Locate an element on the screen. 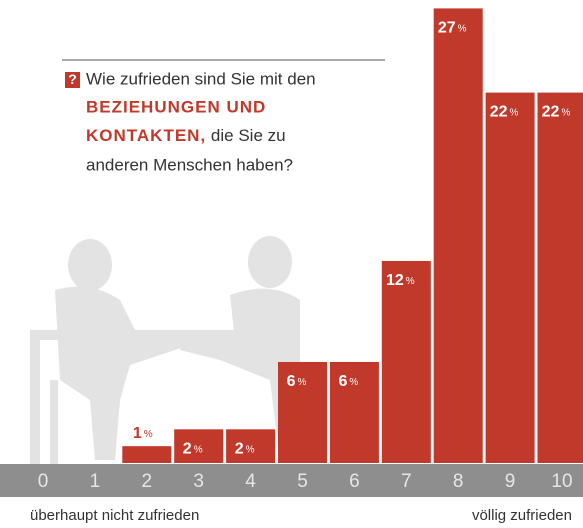  question-text: KONTAKTEN, die Sie zu is located at coordinates (186, 135).